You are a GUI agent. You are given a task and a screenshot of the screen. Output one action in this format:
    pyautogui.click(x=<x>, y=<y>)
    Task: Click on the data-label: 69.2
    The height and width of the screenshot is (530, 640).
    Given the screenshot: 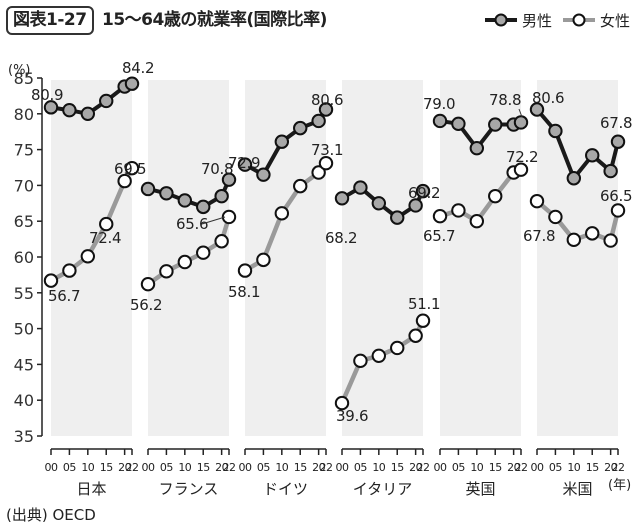 What is the action you would take?
    pyautogui.click(x=424, y=193)
    